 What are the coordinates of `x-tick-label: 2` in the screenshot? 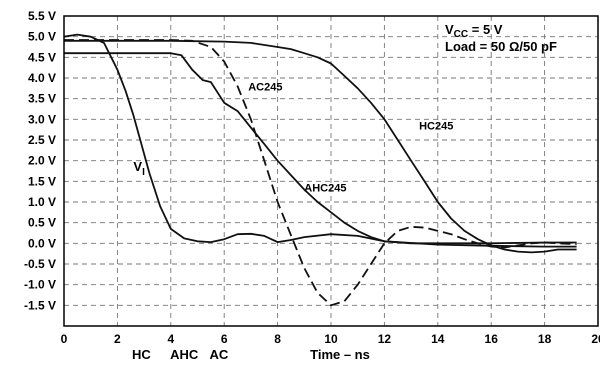 It's located at (117, 339).